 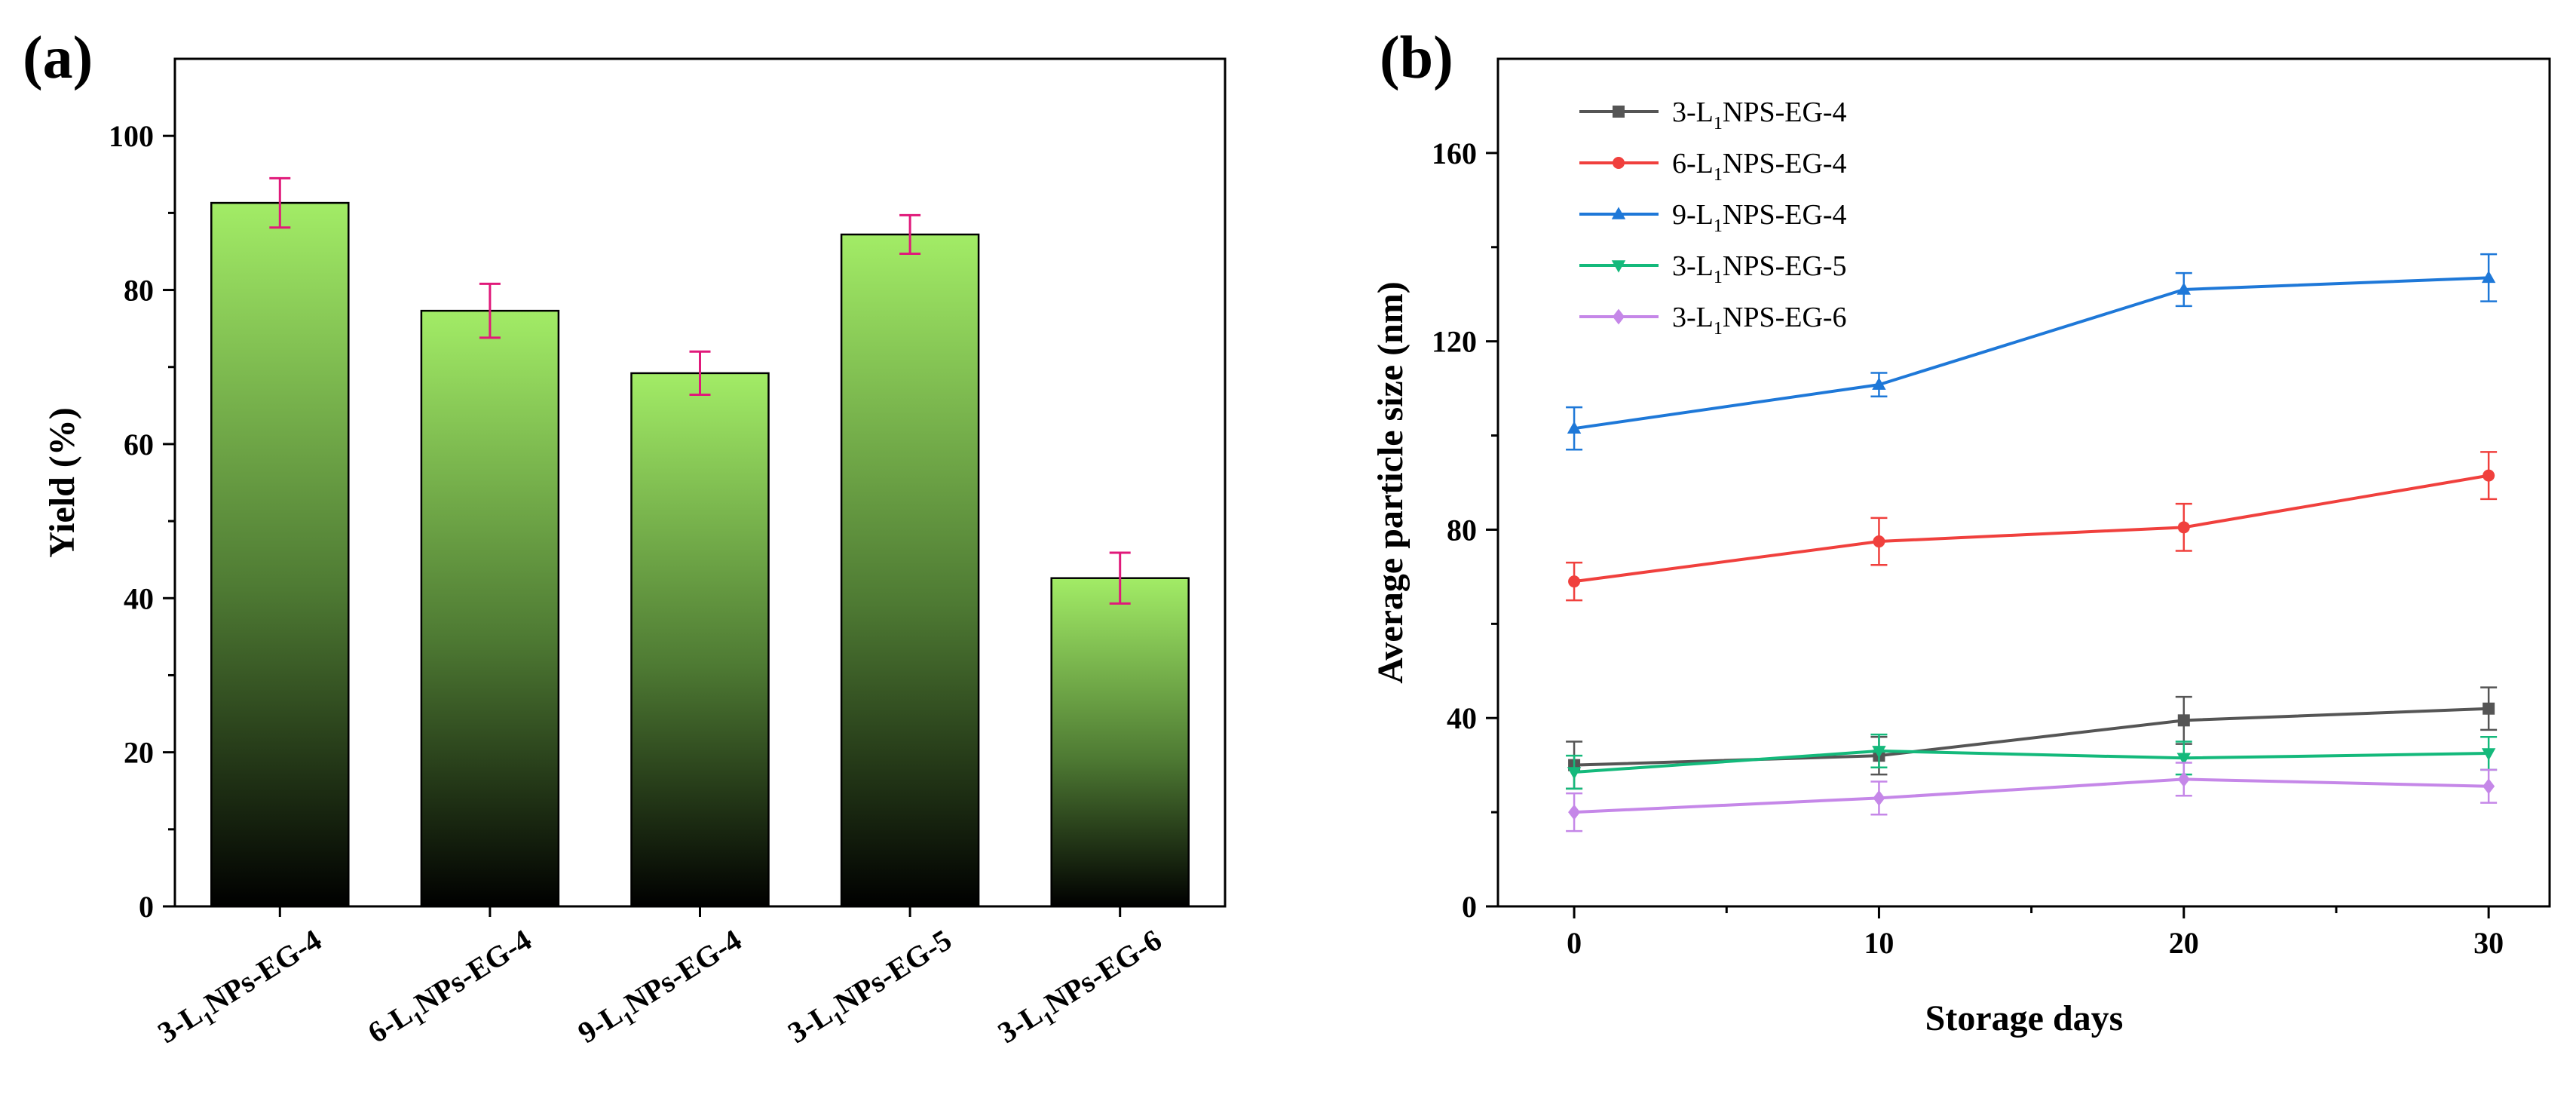 I want to click on panel-a-label: (a), so click(x=58, y=58).